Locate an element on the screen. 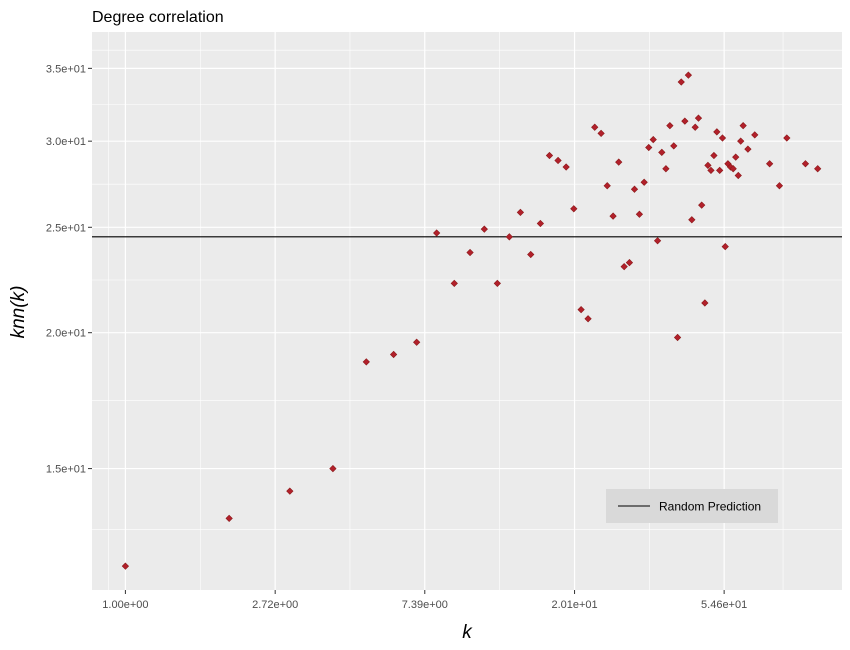  x-tick-label: 5.46e+01 is located at coordinates (724, 605).